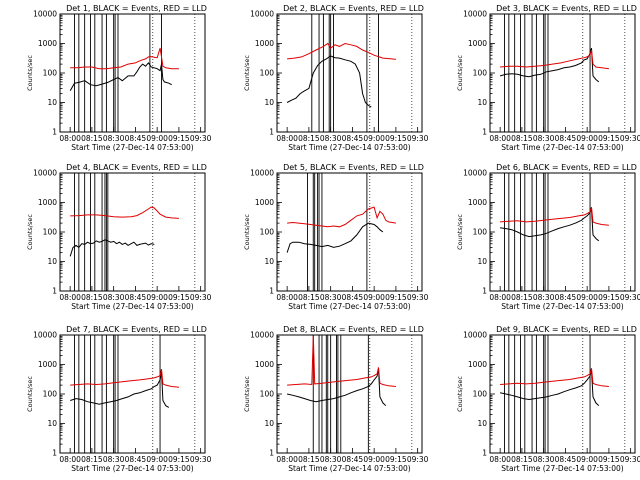 Image resolution: width=640 pixels, height=480 pixels. Describe the element at coordinates (566, 8) in the screenshot. I see `panel-title: Det 3, BLACK = Events, RED = LLD` at that location.